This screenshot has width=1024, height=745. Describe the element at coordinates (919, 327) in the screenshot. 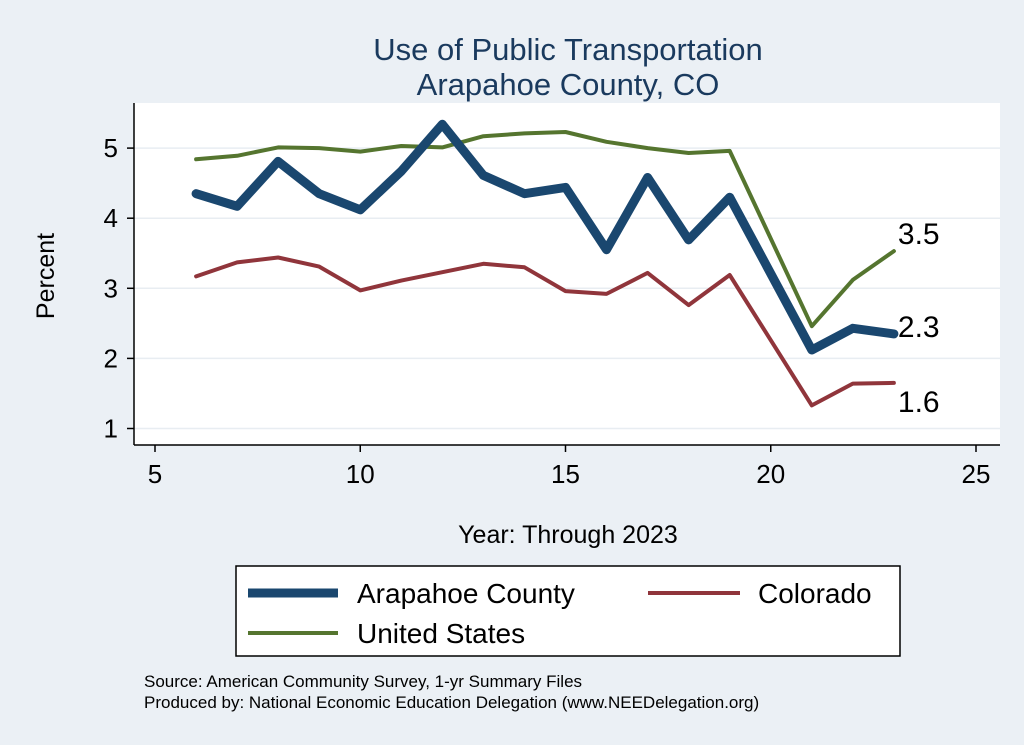

I see `end-label-arapahoe-county: 2.3` at that location.